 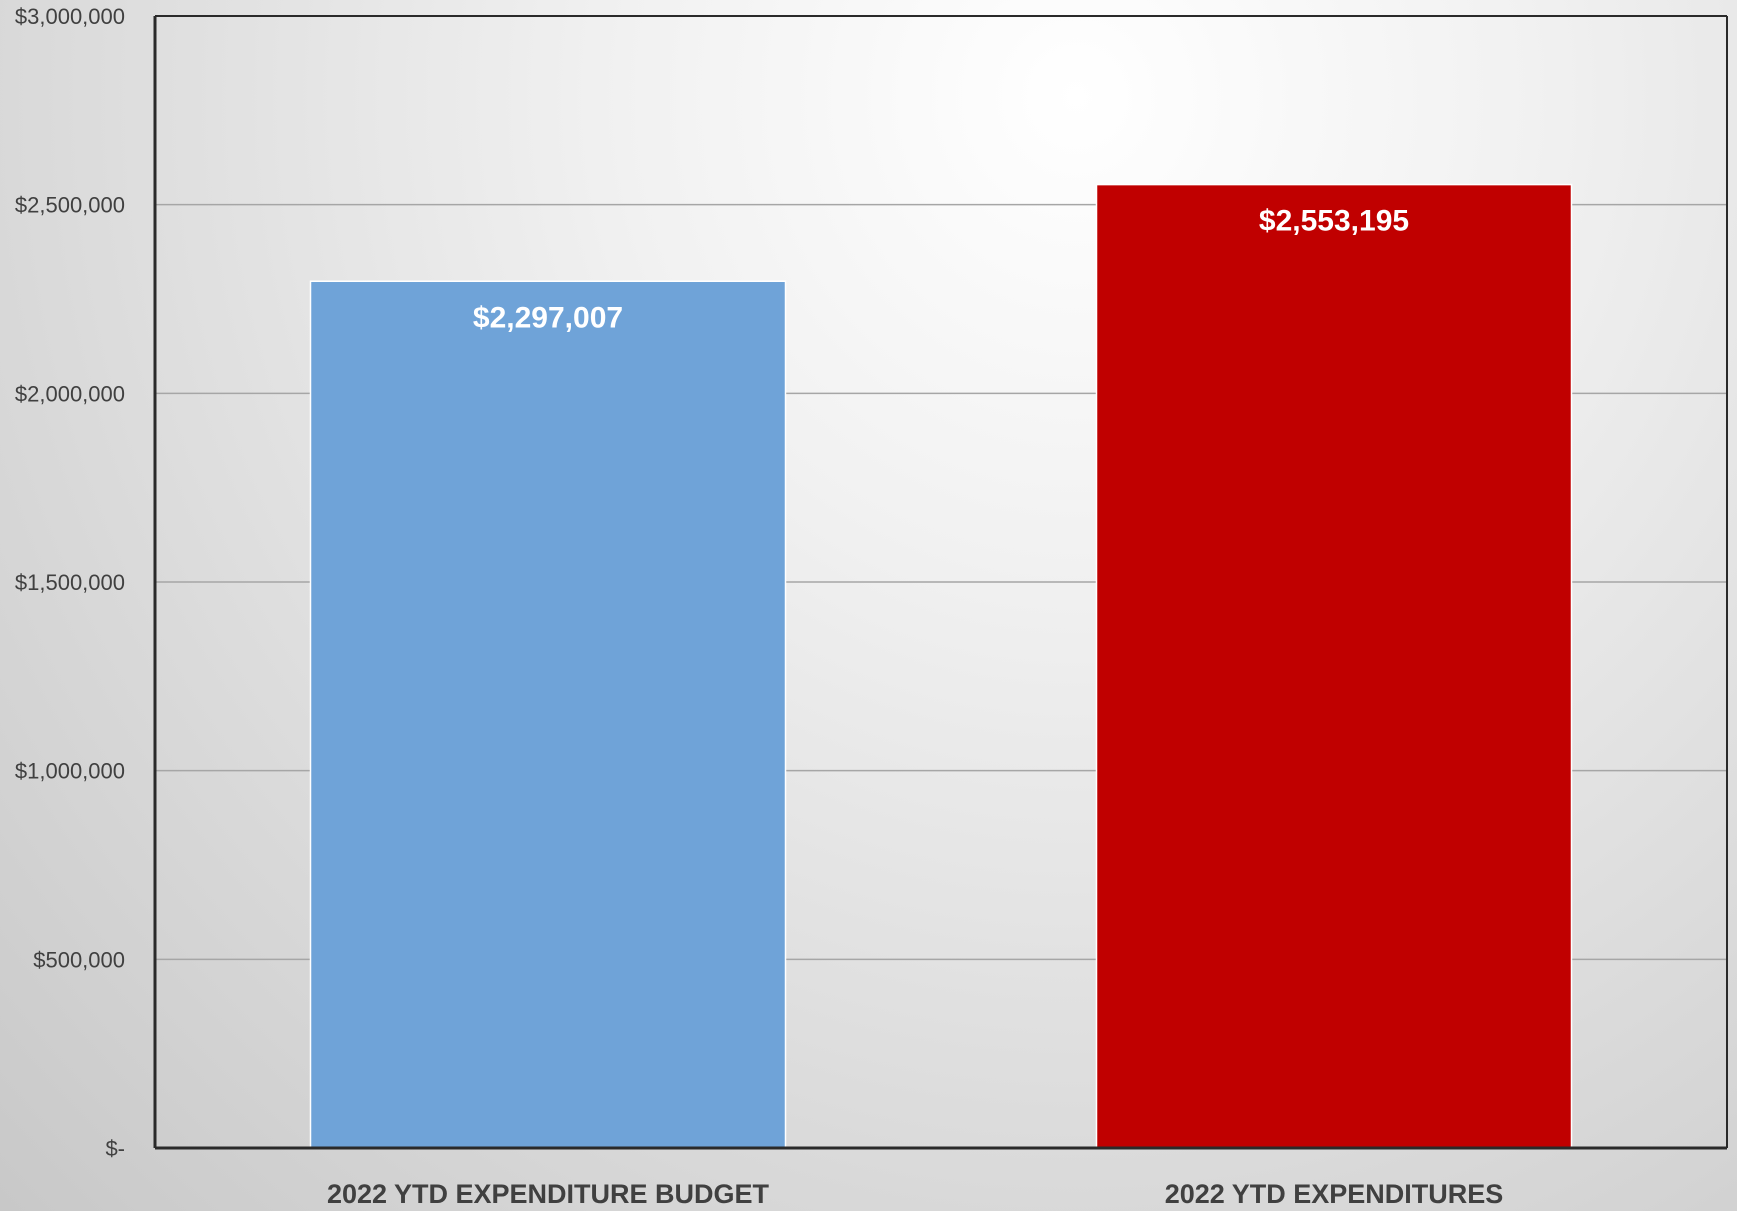 I want to click on y-tick-label: $500,000, so click(x=79, y=959).